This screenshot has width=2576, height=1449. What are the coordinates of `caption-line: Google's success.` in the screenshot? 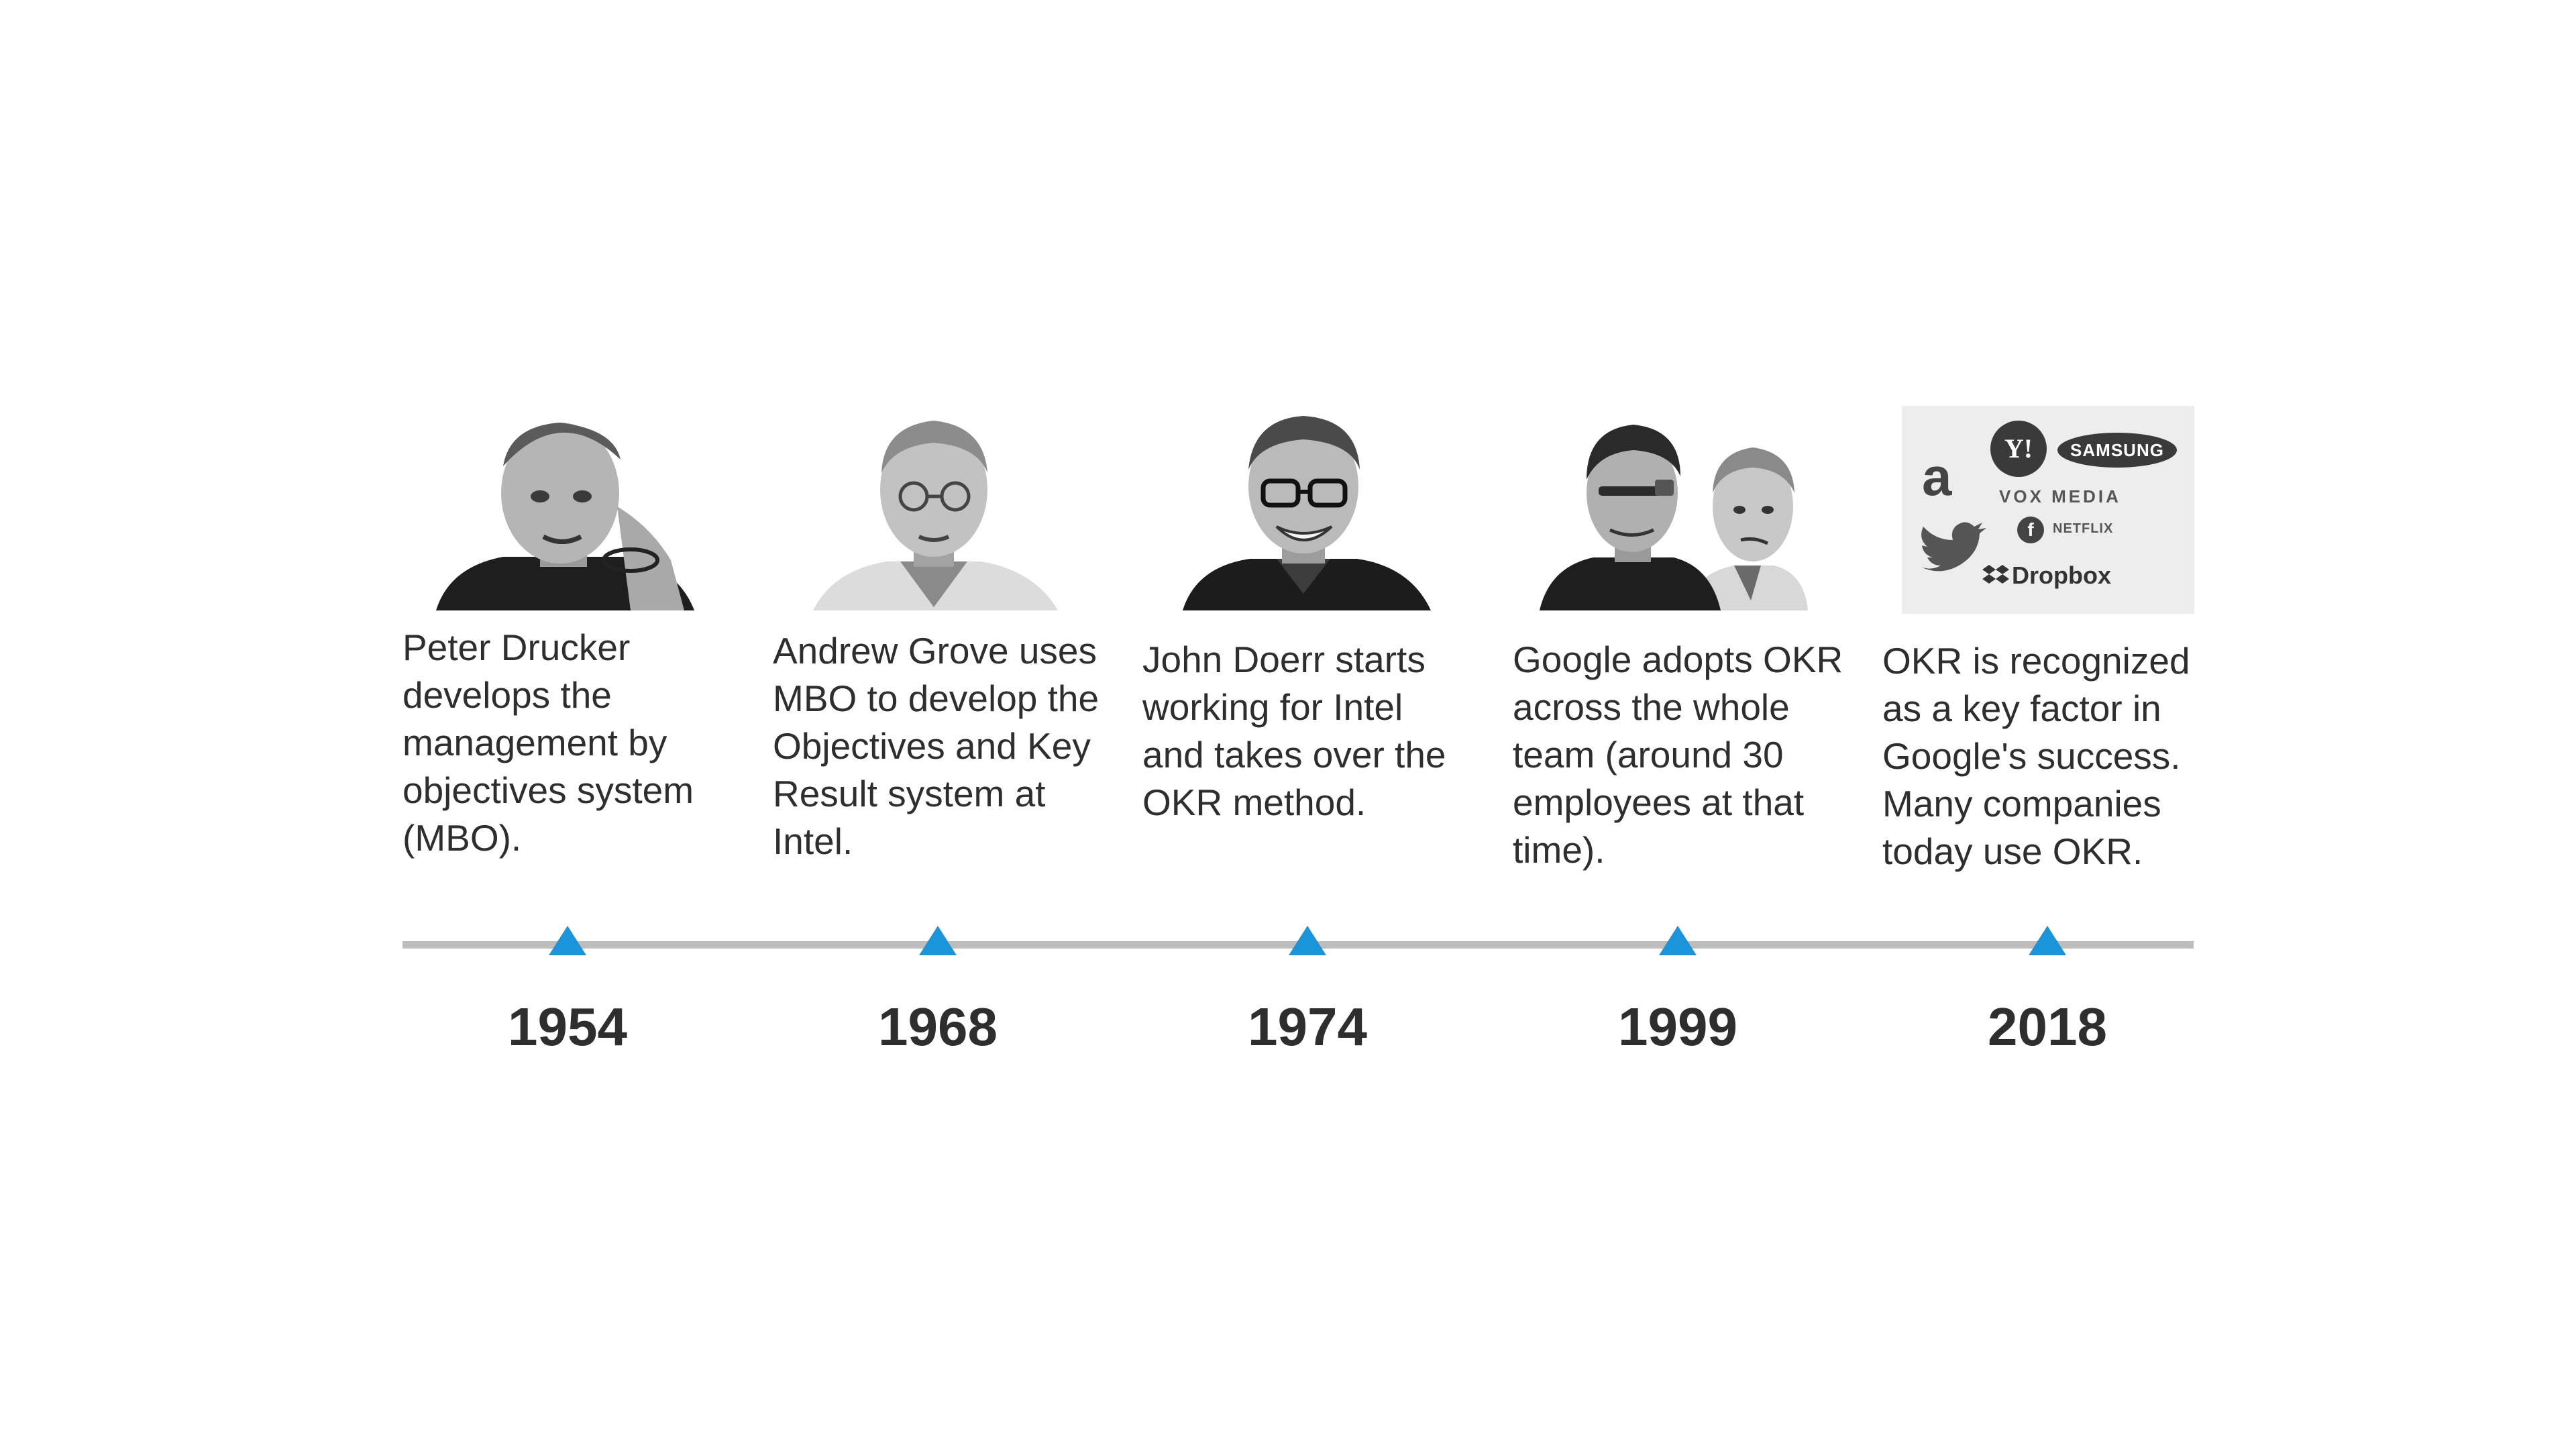 It's located at (2031, 756).